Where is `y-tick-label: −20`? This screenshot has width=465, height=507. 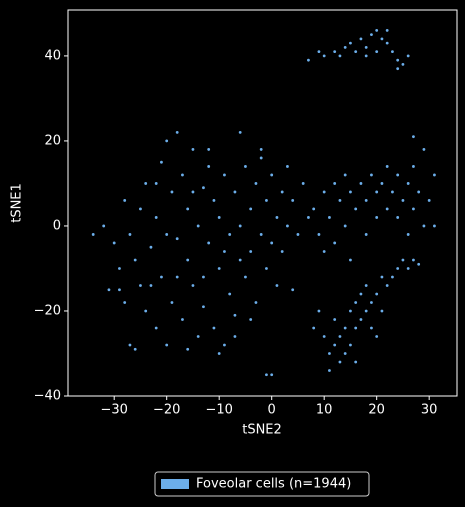
y-tick-label: −20 is located at coordinates (47, 310).